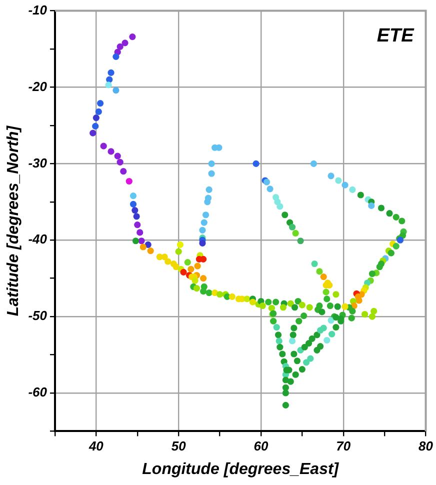 This screenshot has width=436, height=485. I want to click on y-tick-label: -40, so click(38, 239).